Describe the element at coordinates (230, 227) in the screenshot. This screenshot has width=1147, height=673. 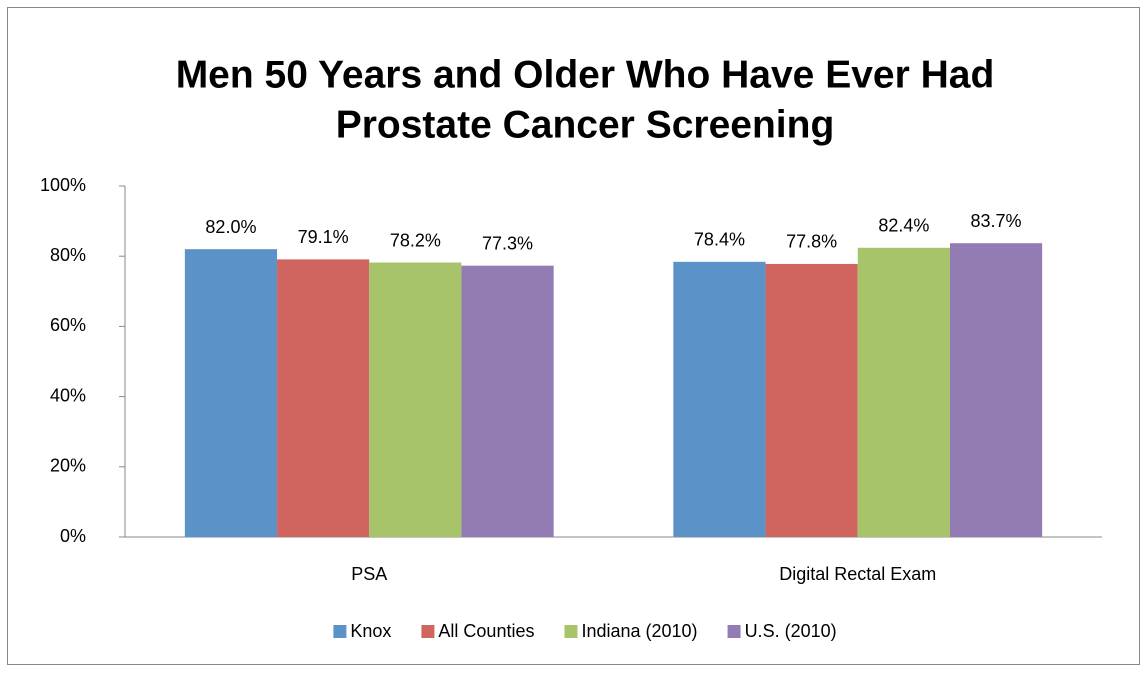
I see `value-label: 82.0%` at that location.